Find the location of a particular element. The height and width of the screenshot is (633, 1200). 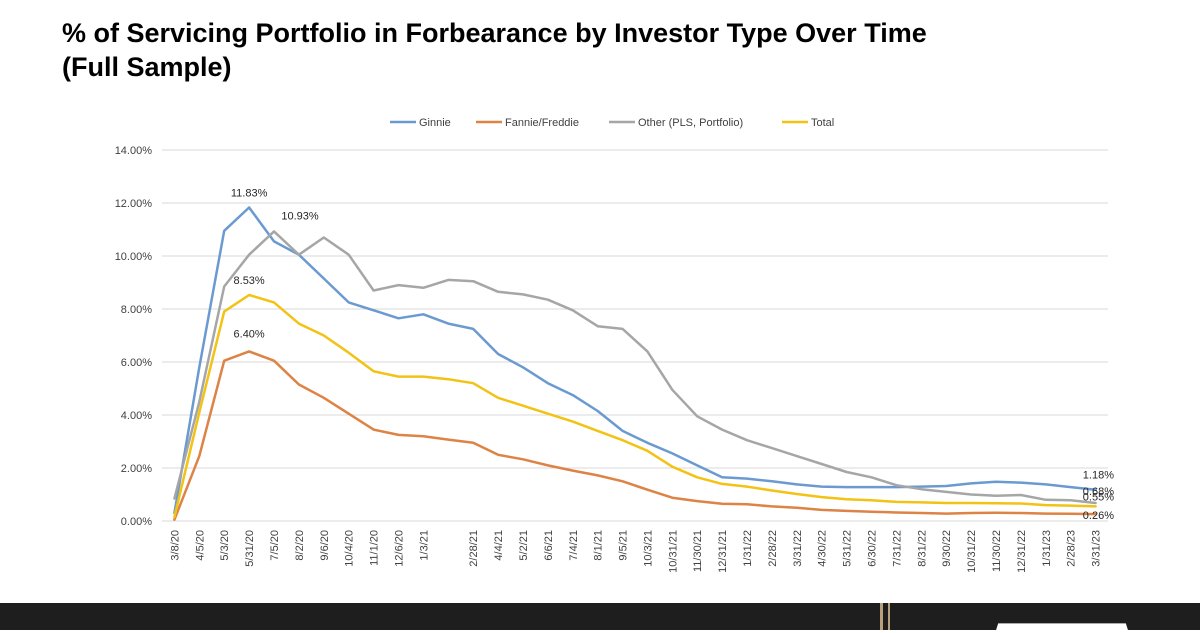

x-tick-label: 7/31/22 is located at coordinates (897, 548).